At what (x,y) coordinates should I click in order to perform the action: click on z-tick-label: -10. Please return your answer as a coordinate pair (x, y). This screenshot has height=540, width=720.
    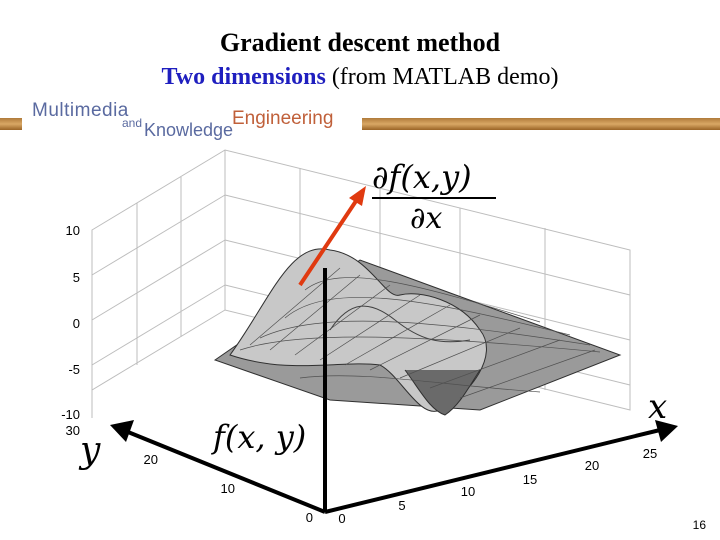
    Looking at the image, I should click on (70, 414).